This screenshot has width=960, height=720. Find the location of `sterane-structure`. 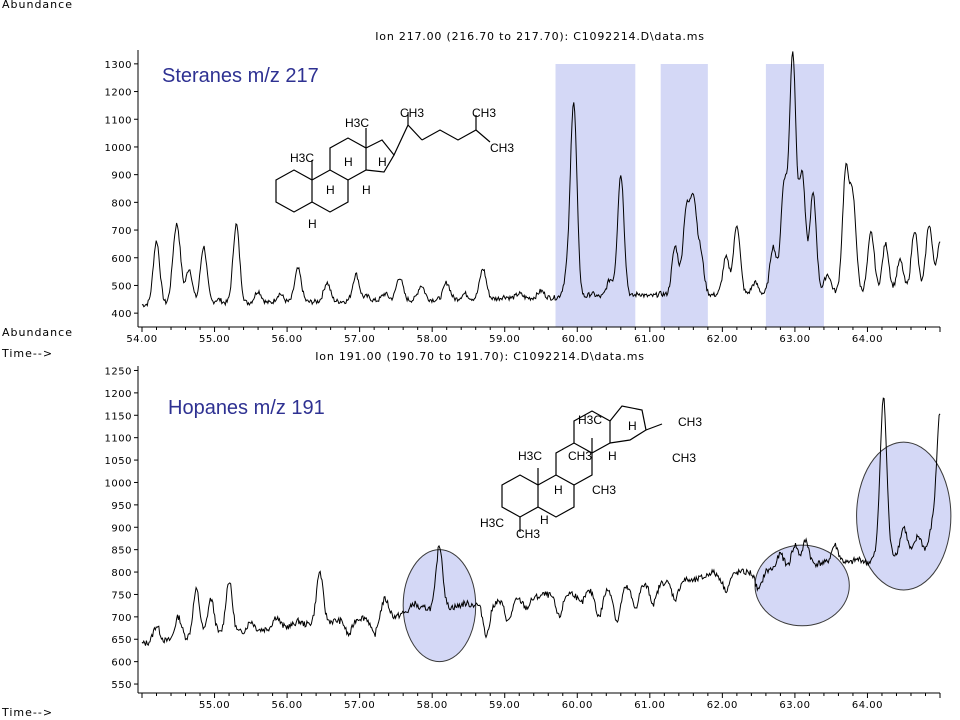

sterane-structure is located at coordinates (383, 162).